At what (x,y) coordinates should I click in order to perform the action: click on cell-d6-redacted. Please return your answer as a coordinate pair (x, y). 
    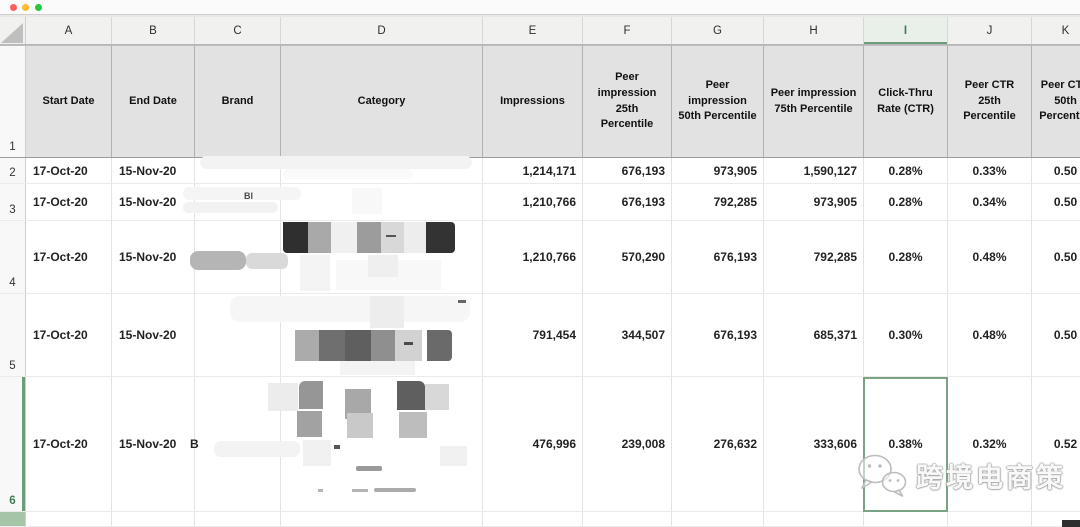
    Looking at the image, I should click on (382, 444).